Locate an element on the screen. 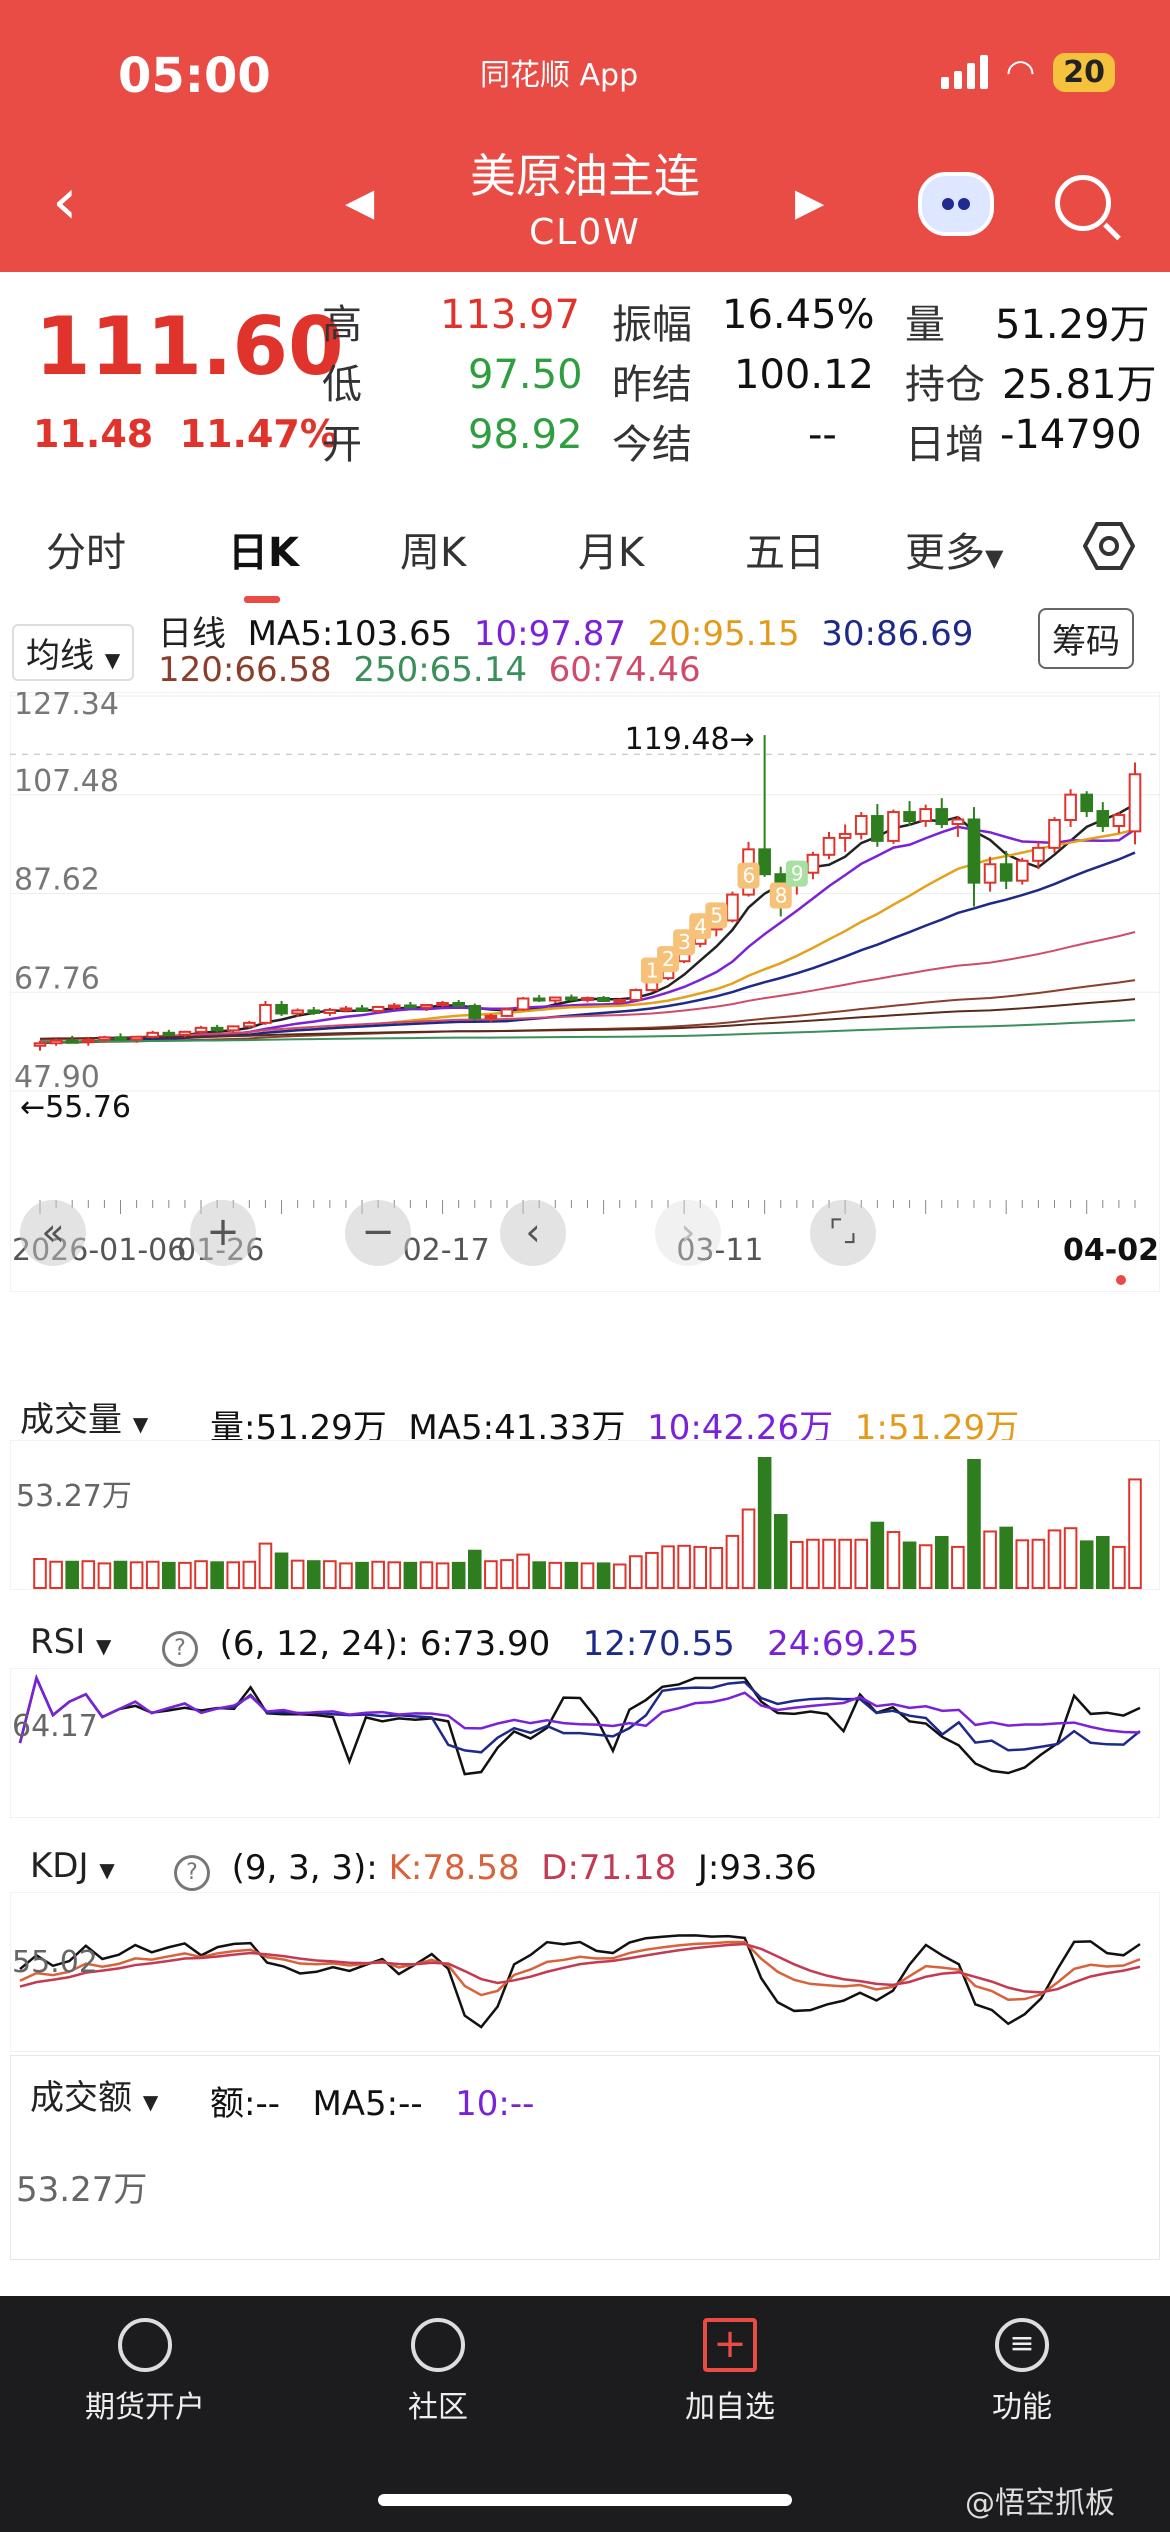  tab-more: 更多▼ is located at coordinates (954, 549).